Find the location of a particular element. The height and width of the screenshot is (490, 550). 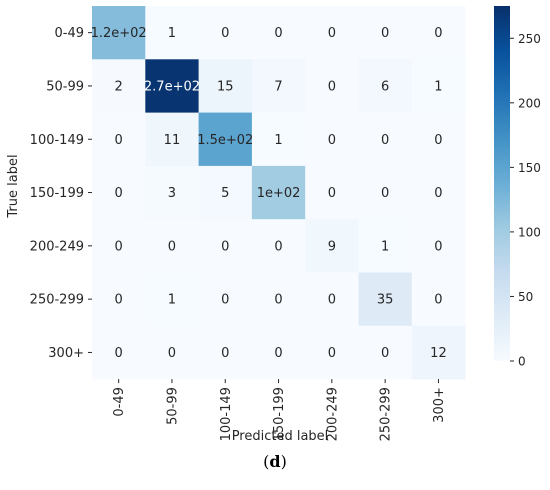

heatmap-cell-value: 1e+02 is located at coordinates (279, 193).